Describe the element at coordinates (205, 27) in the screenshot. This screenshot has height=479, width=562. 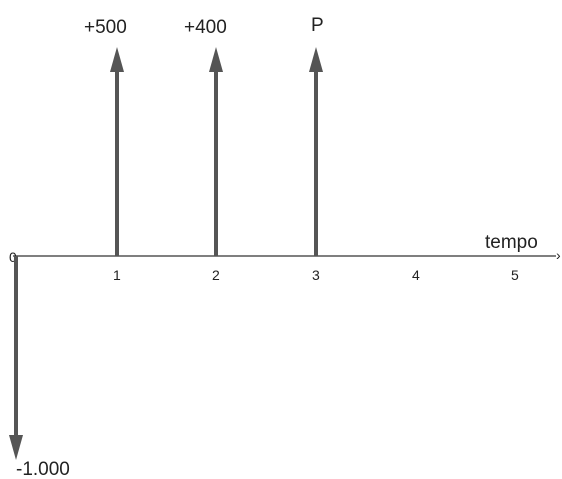
I see `cash-flow-label-2: +400` at that location.